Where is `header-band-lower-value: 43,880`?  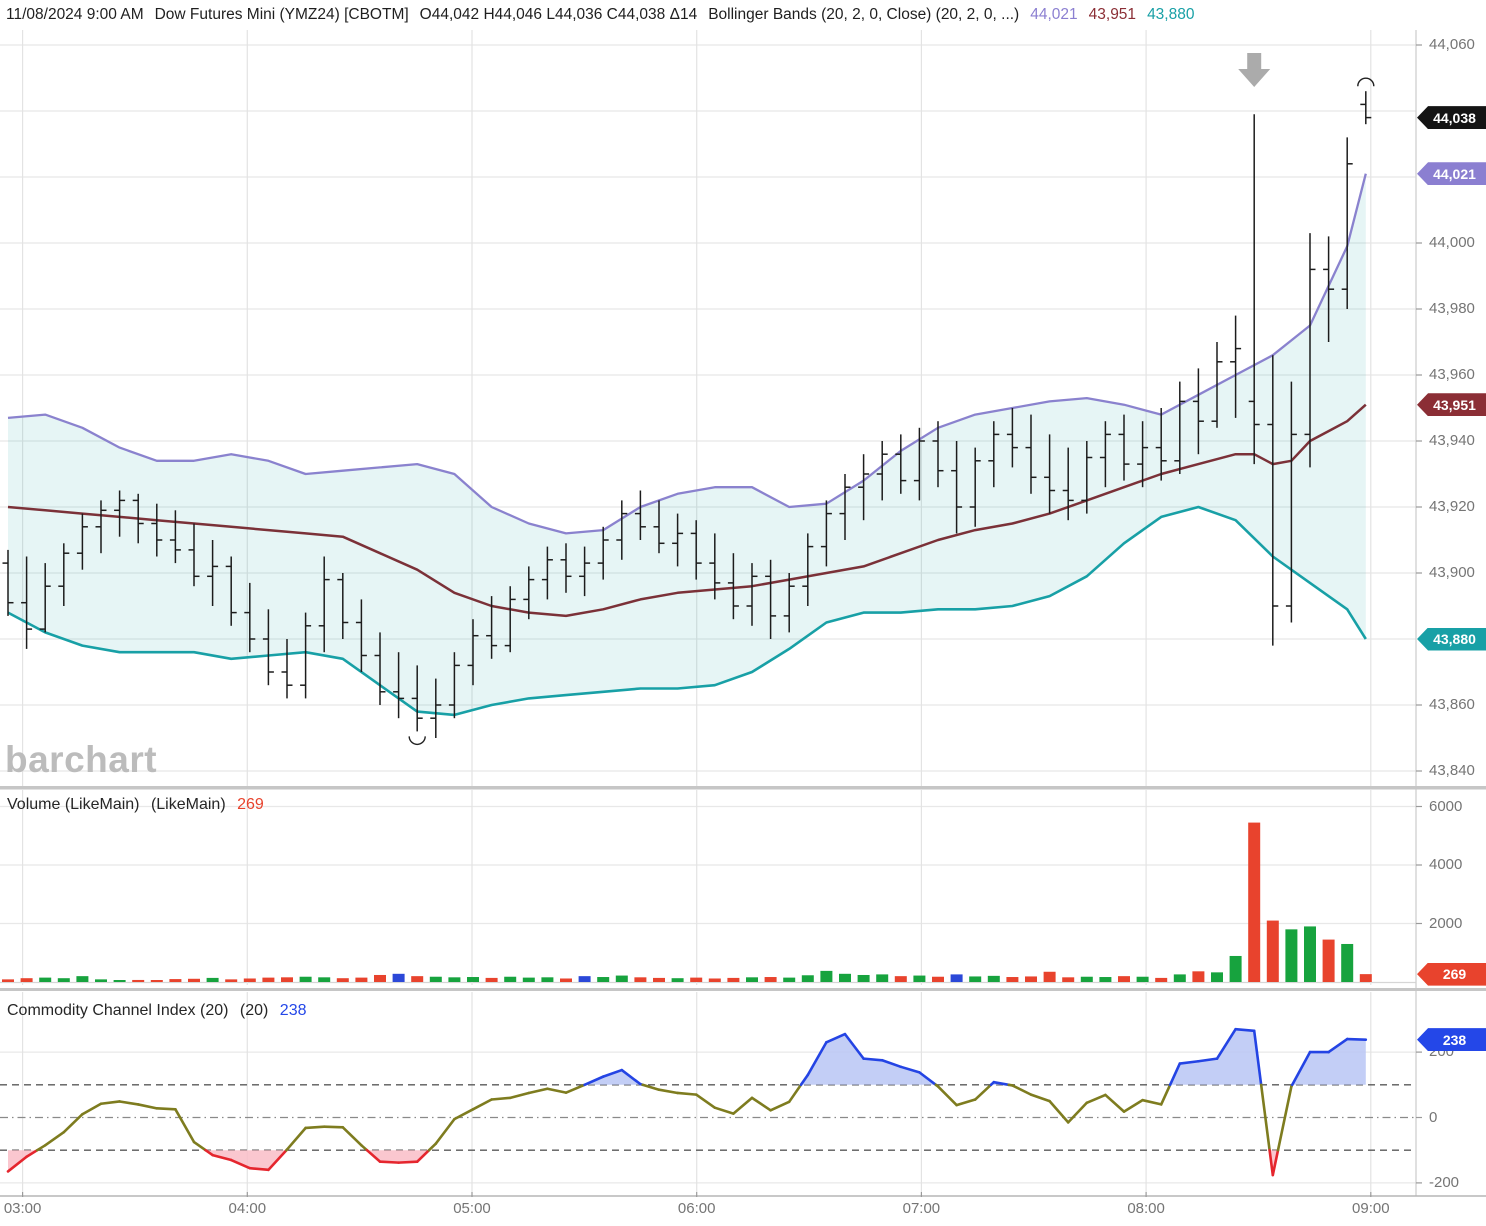
header-band-lower-value: 43,880 is located at coordinates (1171, 14).